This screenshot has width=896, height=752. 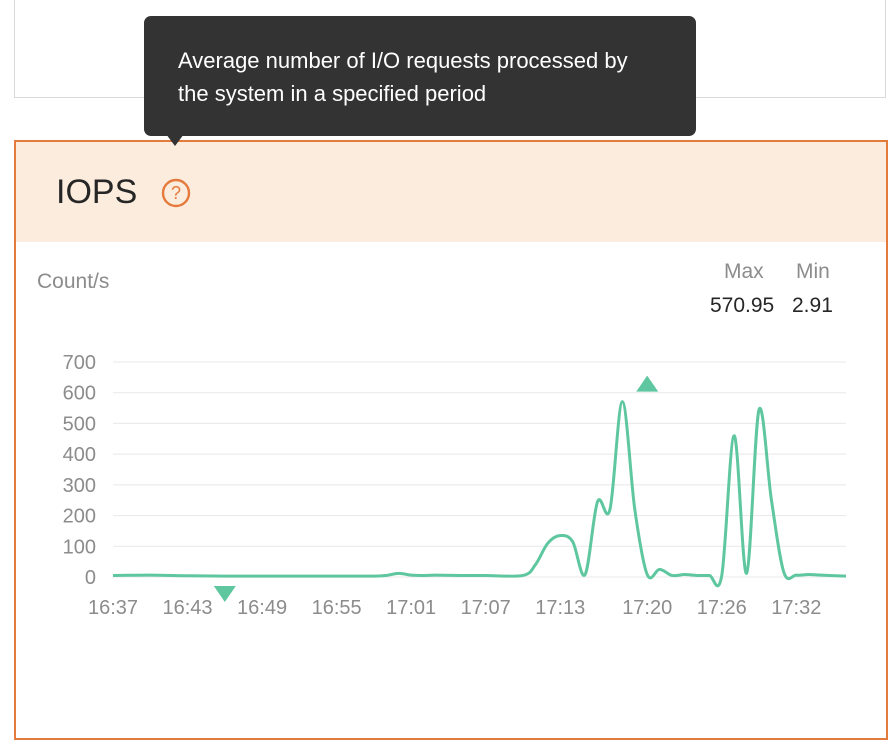 What do you see at coordinates (175, 140) in the screenshot?
I see `tooltip-arrow` at bounding box center [175, 140].